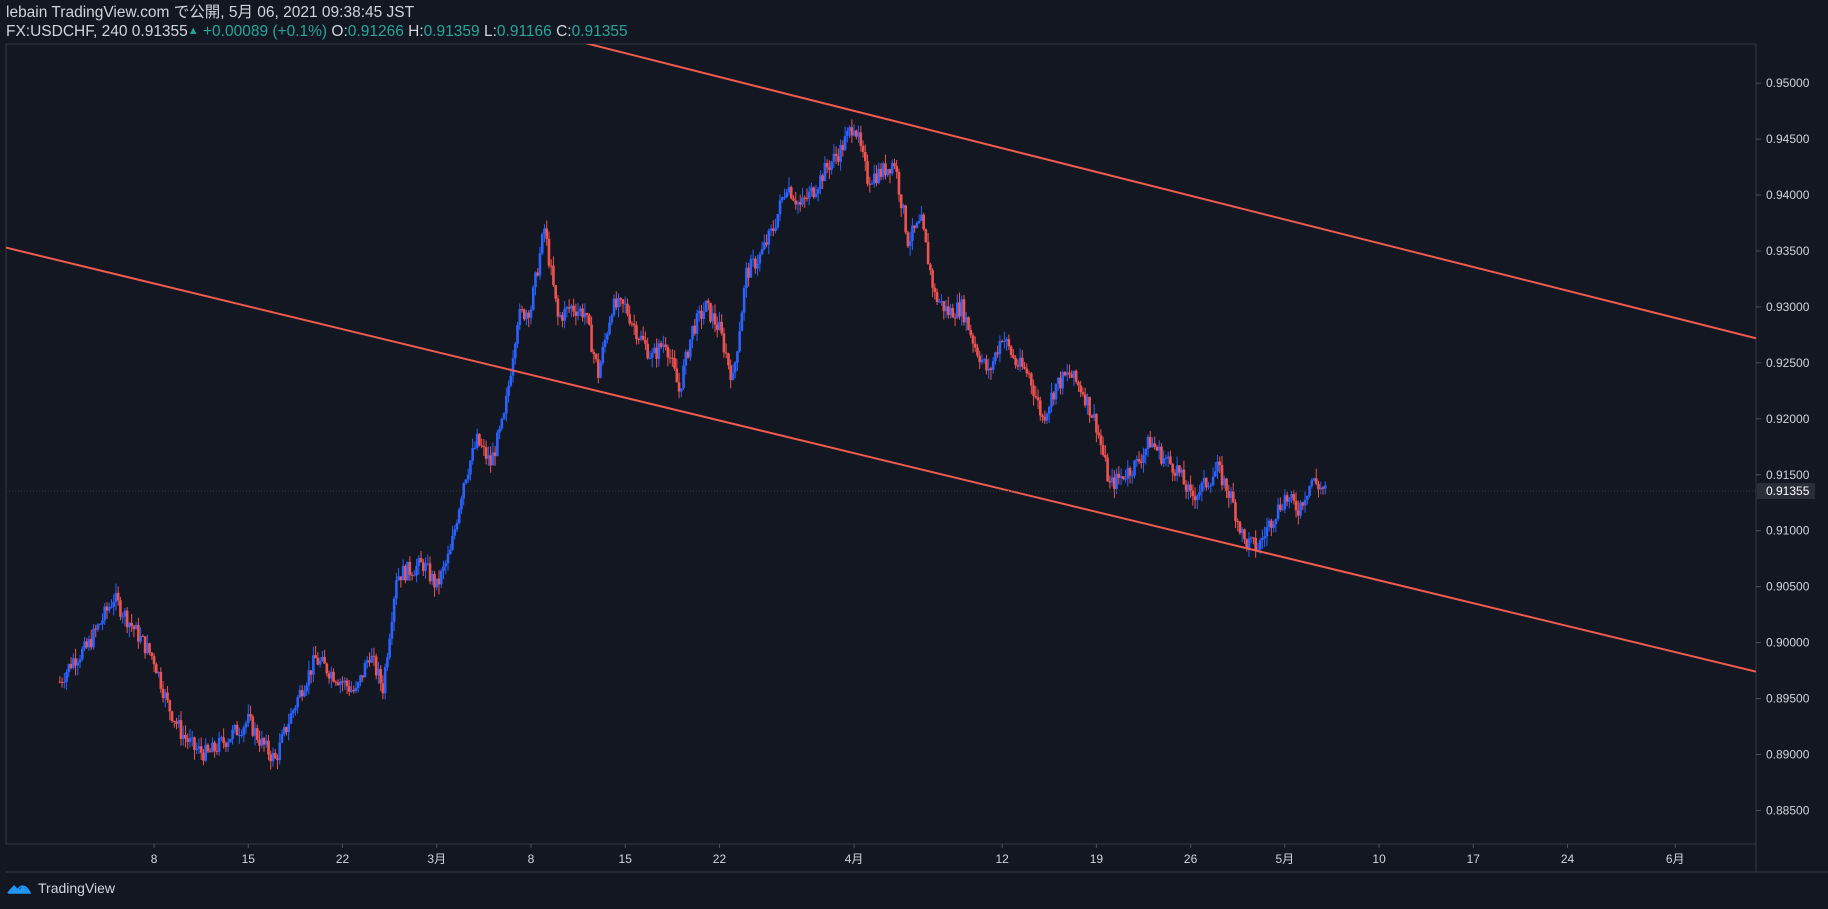  What do you see at coordinates (265, 31) in the screenshot?
I see `change-value: +0.00089 (+0.1%)` at bounding box center [265, 31].